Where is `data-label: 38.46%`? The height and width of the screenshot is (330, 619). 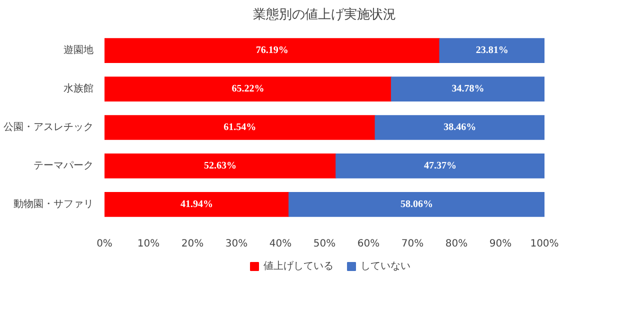 data-label: 38.46% is located at coordinates (460, 127).